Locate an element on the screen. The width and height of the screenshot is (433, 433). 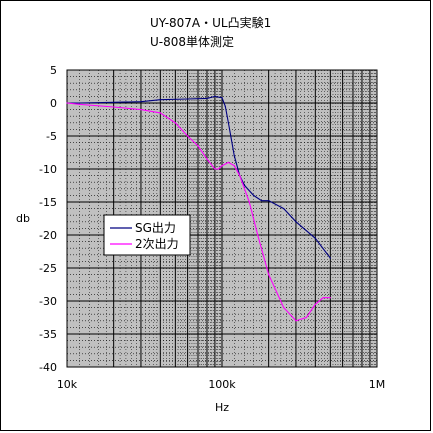
y-tick-label: -25 is located at coordinates (48, 268).